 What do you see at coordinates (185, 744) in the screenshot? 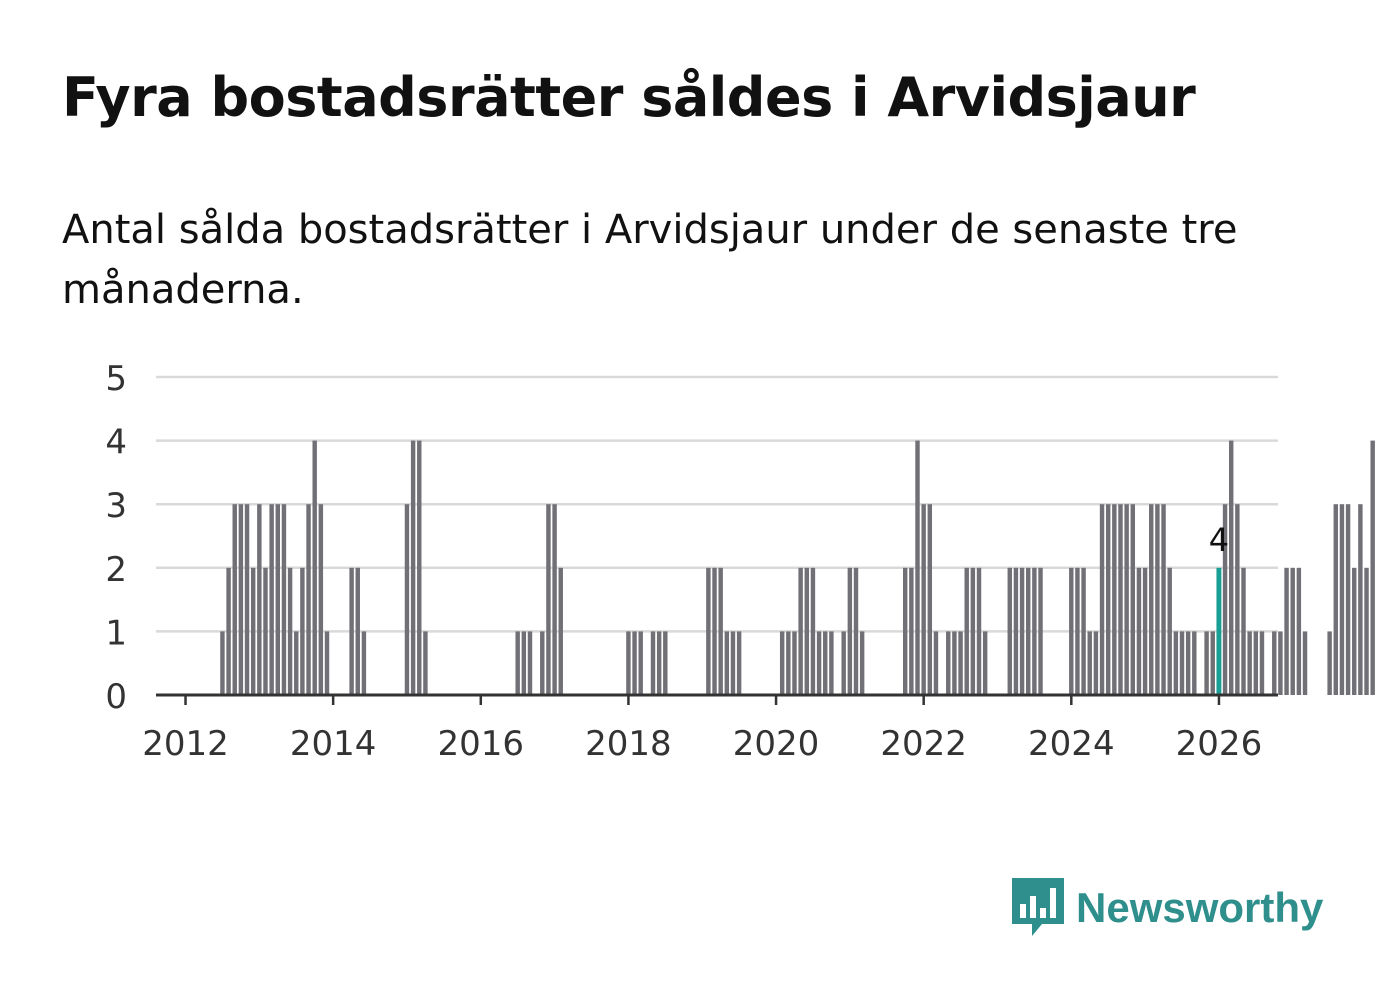
I see `x-tick-label: 2012` at bounding box center [185, 744].